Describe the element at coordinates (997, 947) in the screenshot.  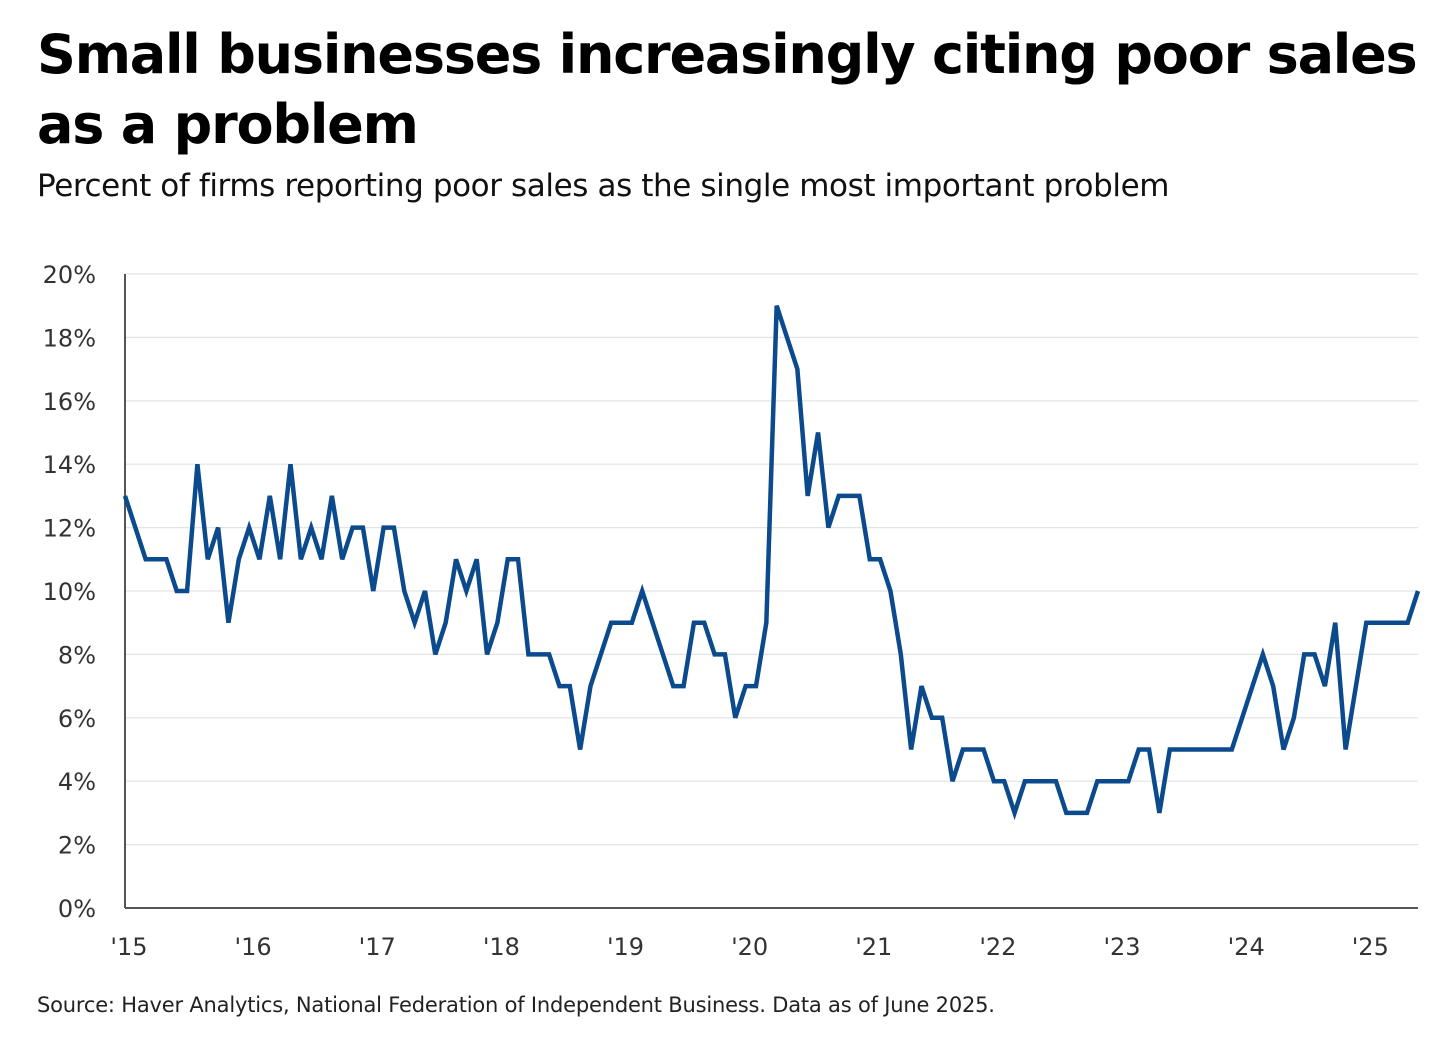
I see `x-tick-label: '22` at that location.